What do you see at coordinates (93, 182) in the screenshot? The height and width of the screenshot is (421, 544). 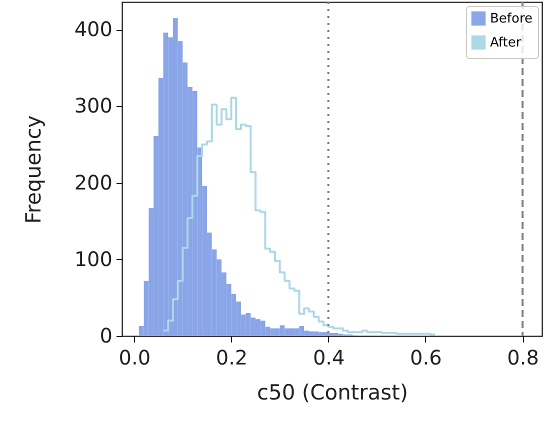 I see `y-tick-label: 200` at bounding box center [93, 182].